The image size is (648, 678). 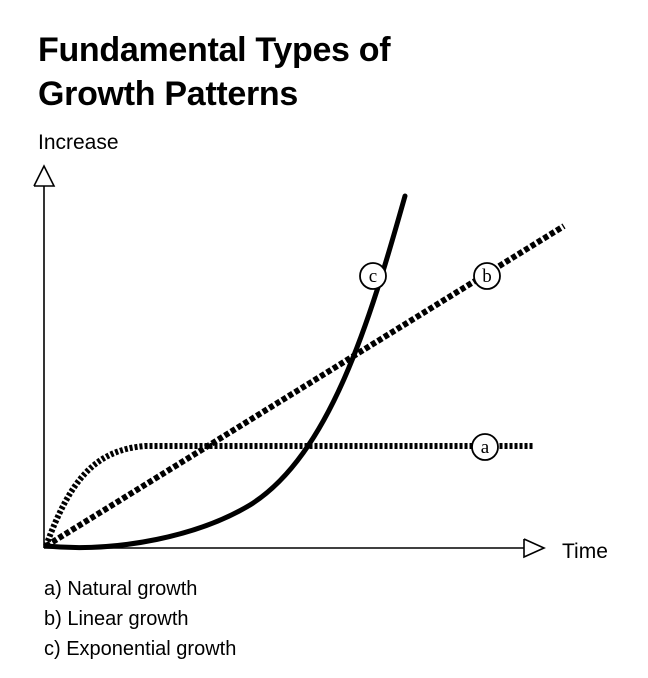 I want to click on legend-item-a: a) Natural growth, so click(x=121, y=589).